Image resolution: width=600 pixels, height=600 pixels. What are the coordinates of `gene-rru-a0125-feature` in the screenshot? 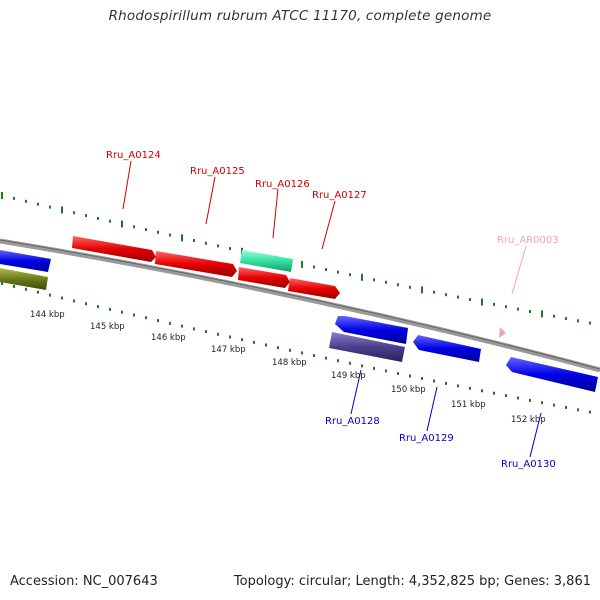 It's located at (196, 264).